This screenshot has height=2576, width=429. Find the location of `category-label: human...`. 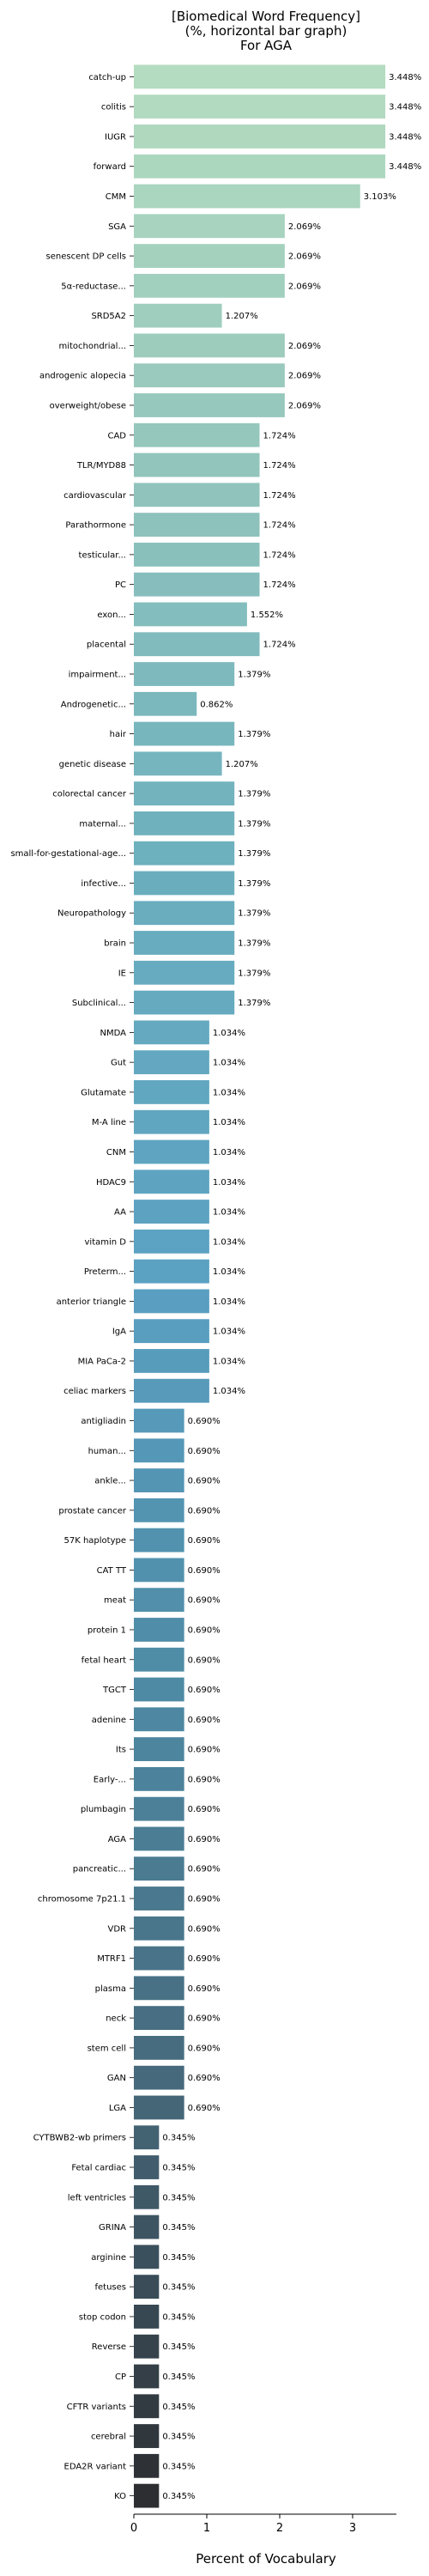

category-label: human... is located at coordinates (107, 1451).